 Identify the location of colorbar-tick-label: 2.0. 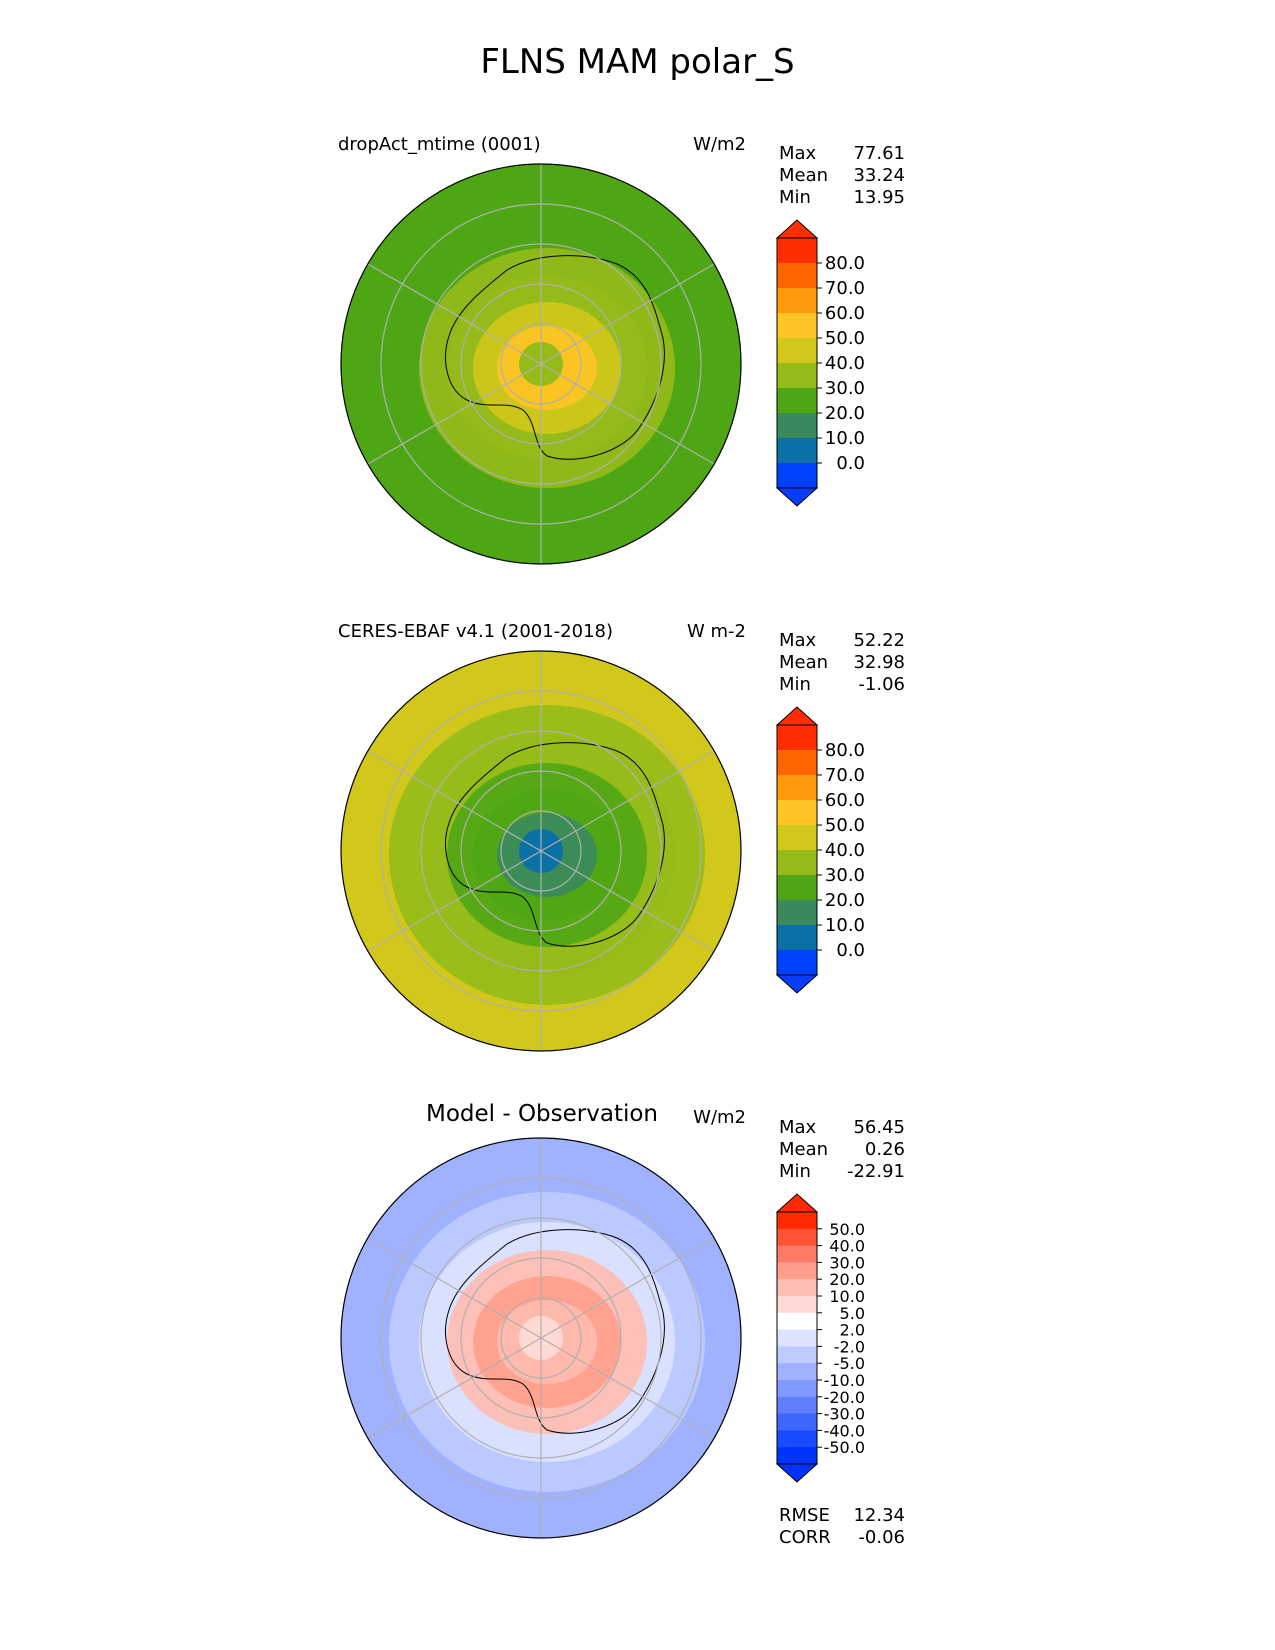
(852, 1330).